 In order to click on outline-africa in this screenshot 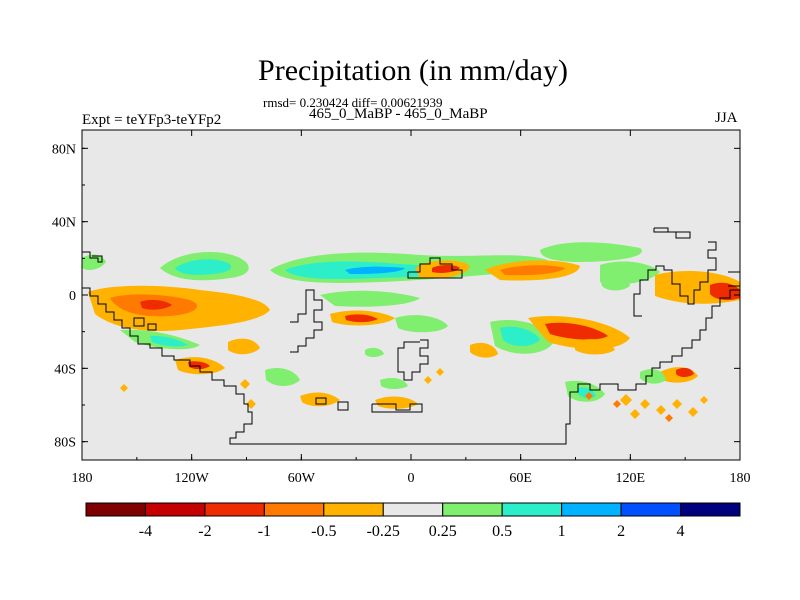, I will do `click(435, 268)`.